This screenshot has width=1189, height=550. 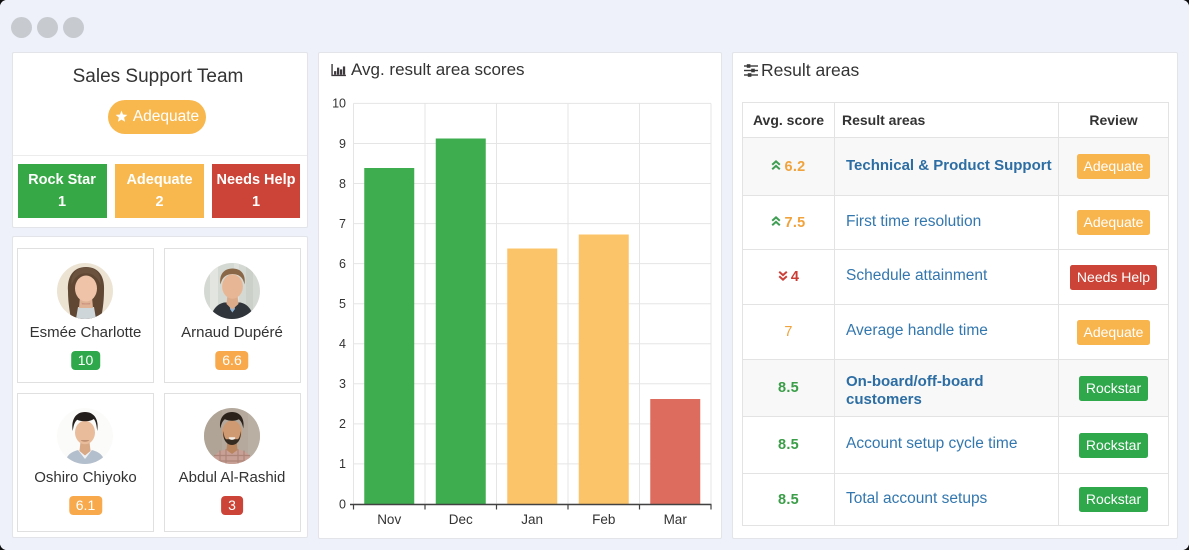 What do you see at coordinates (342, 304) in the screenshot?
I see `svg-text: 5` at bounding box center [342, 304].